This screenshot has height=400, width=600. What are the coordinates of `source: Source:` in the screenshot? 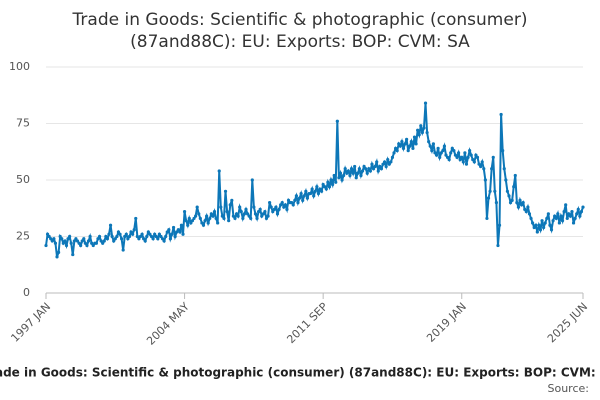 It's located at (569, 388).